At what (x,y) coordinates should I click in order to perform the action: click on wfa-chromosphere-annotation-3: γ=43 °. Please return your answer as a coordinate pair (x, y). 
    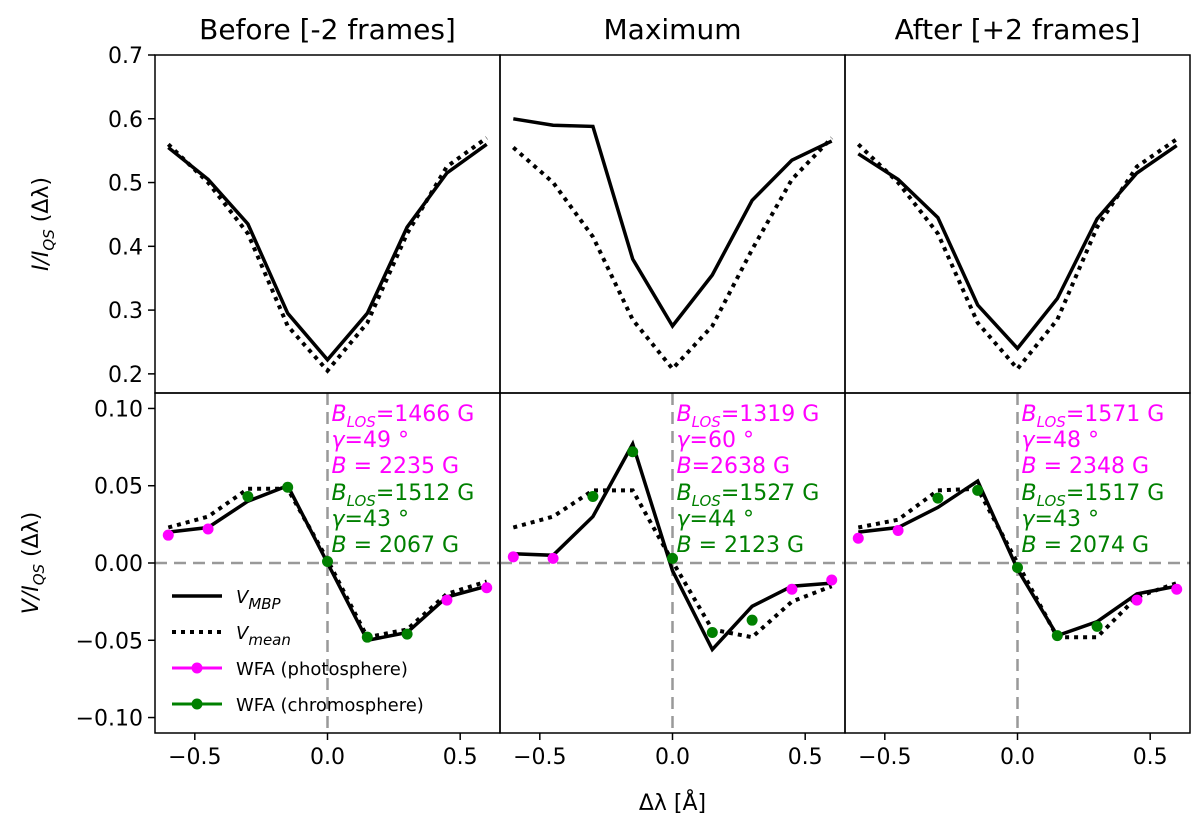
    Looking at the image, I should click on (1060, 519).